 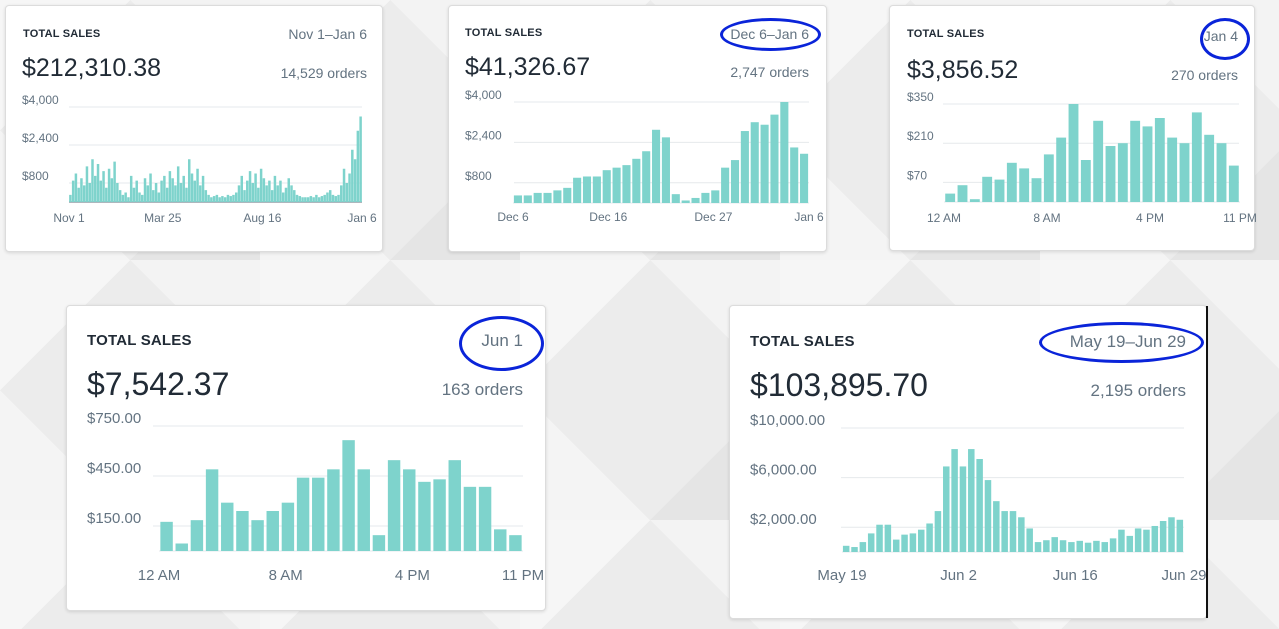 I want to click on x-tick-label: 11 PM, so click(x=523, y=575).